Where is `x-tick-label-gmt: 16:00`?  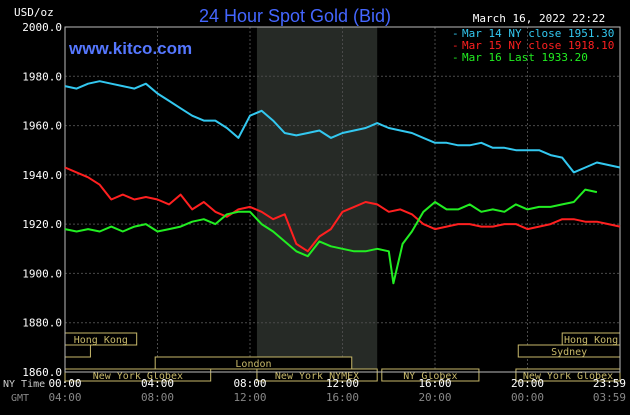 x-tick-label-gmt: 16:00 is located at coordinates (342, 397).